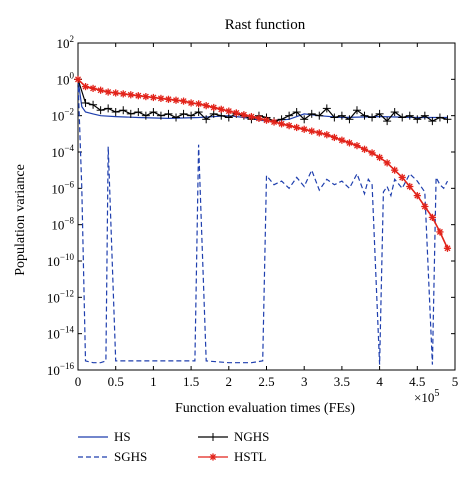  Describe the element at coordinates (61, 333) in the screenshot. I see `y-tick-label: 10−14` at that location.